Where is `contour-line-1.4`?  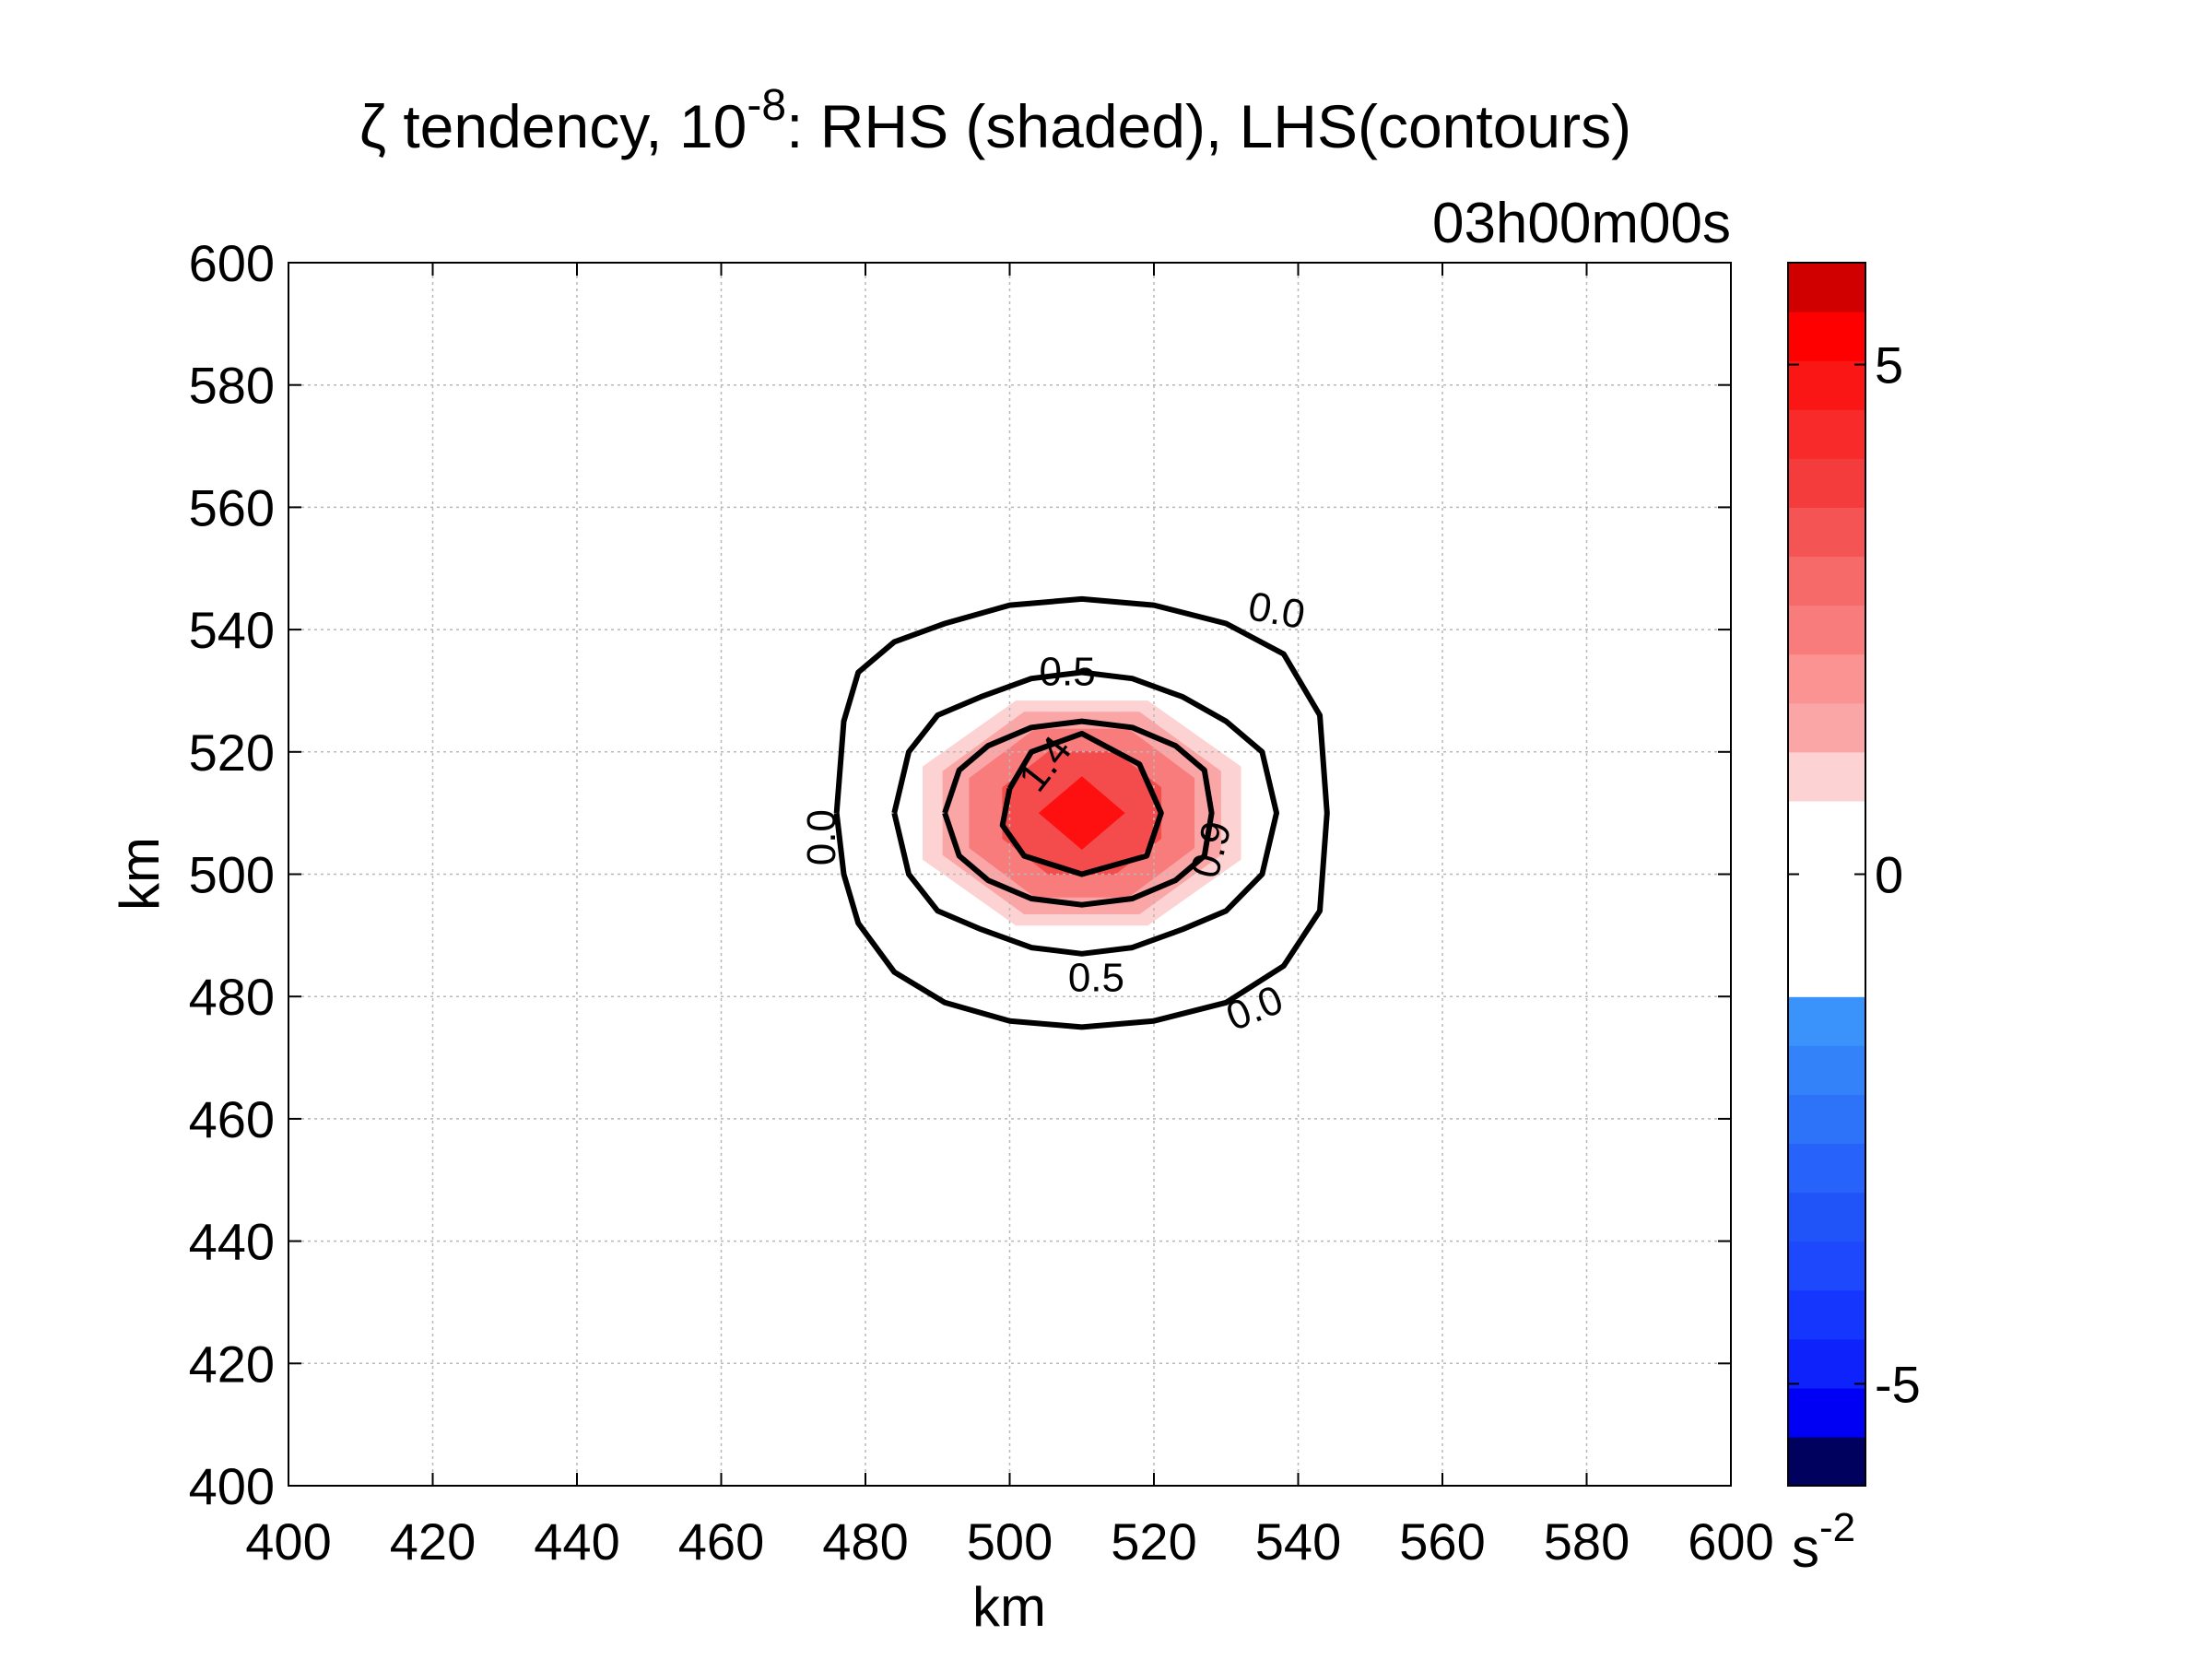 contour-line-1.4 is located at coordinates (1081, 803).